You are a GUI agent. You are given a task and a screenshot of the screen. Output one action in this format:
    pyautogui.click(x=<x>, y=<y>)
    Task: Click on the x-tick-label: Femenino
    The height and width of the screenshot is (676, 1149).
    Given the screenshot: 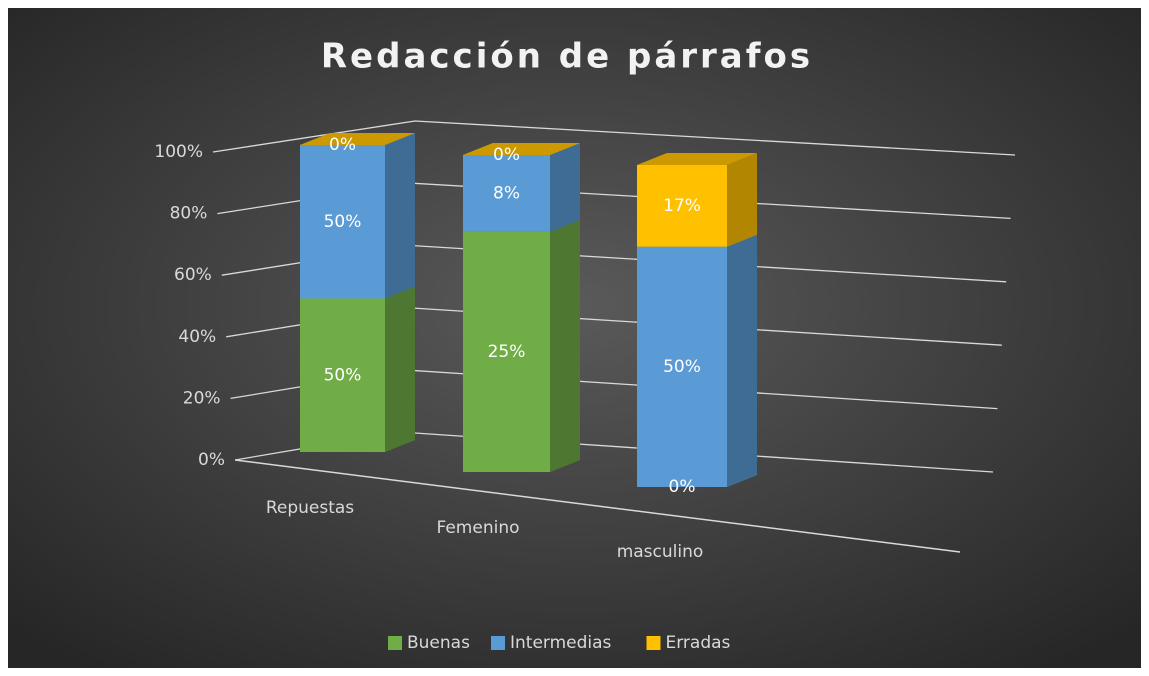 What is the action you would take?
    pyautogui.click(x=478, y=528)
    